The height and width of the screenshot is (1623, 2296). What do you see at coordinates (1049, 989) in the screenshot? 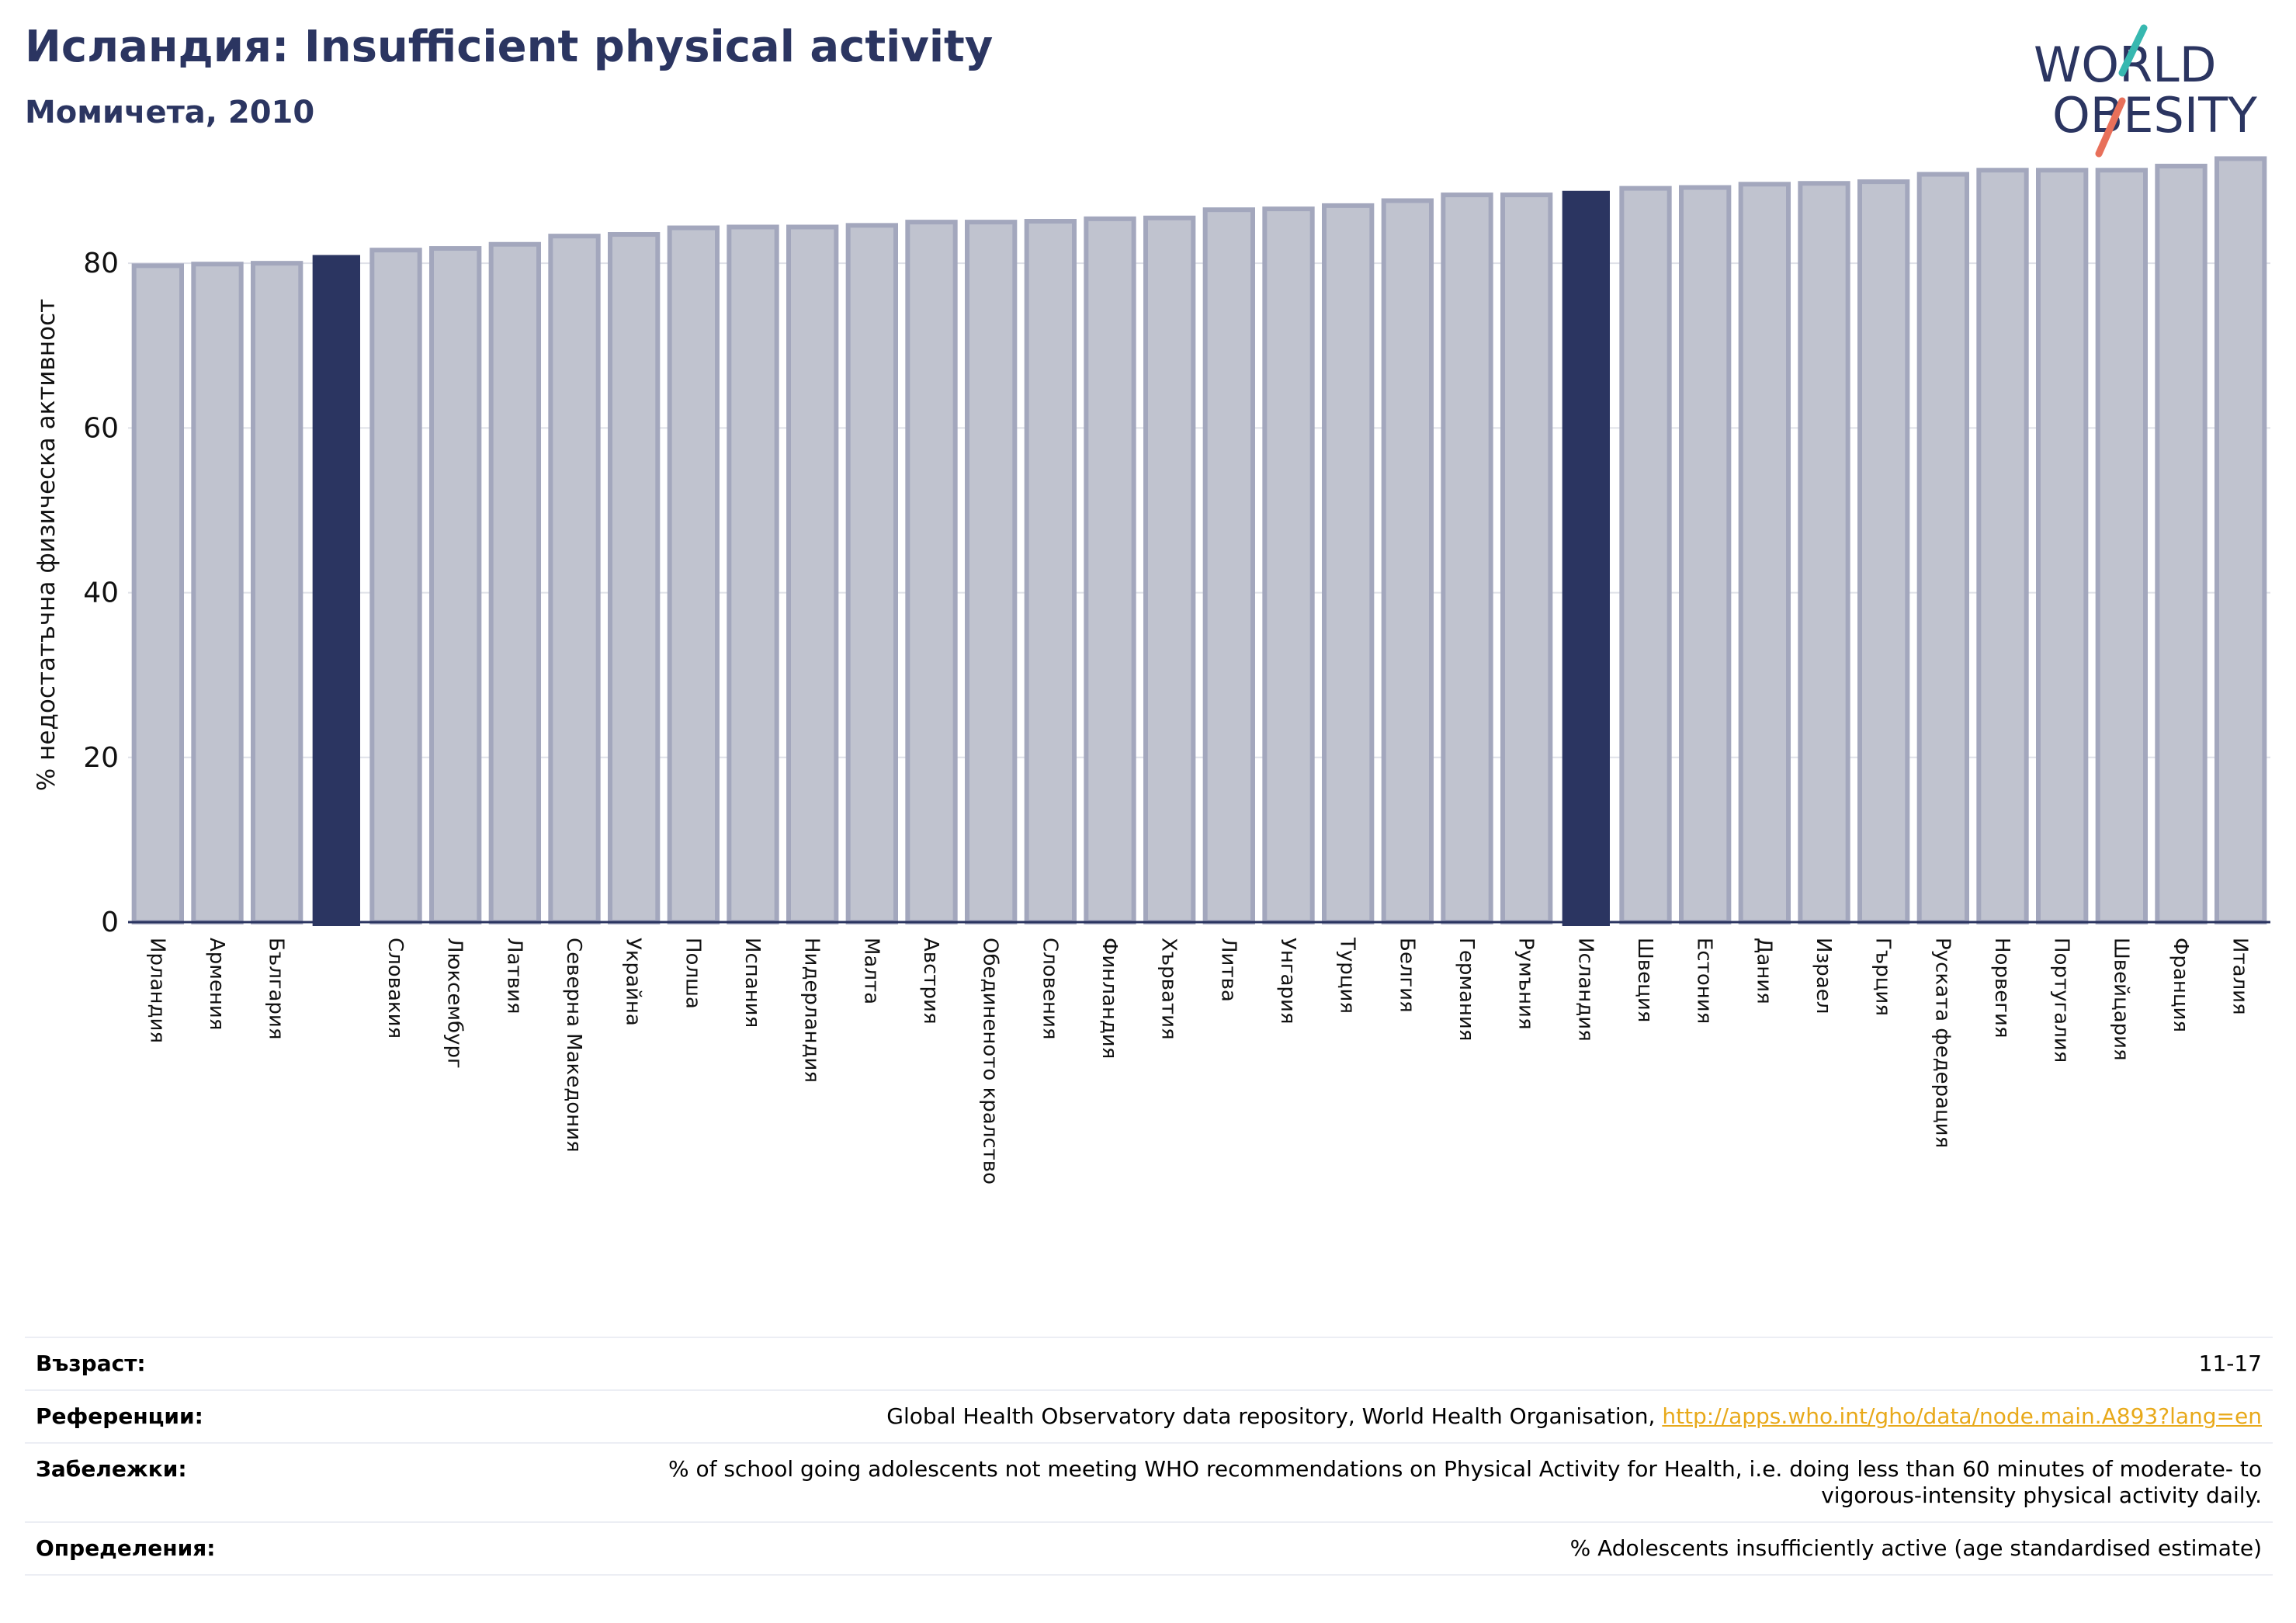
I see `x-tick-label: Словения` at bounding box center [1049, 989].